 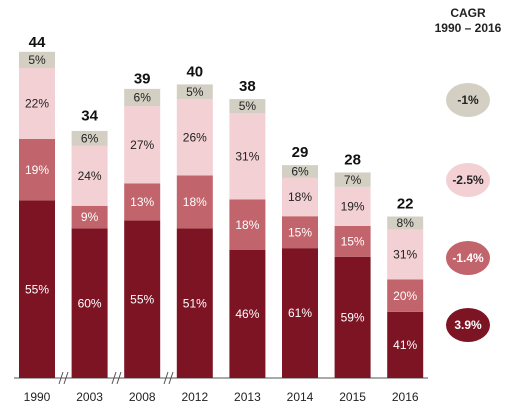 I want to click on segment-label: 51%, so click(x=195, y=303).